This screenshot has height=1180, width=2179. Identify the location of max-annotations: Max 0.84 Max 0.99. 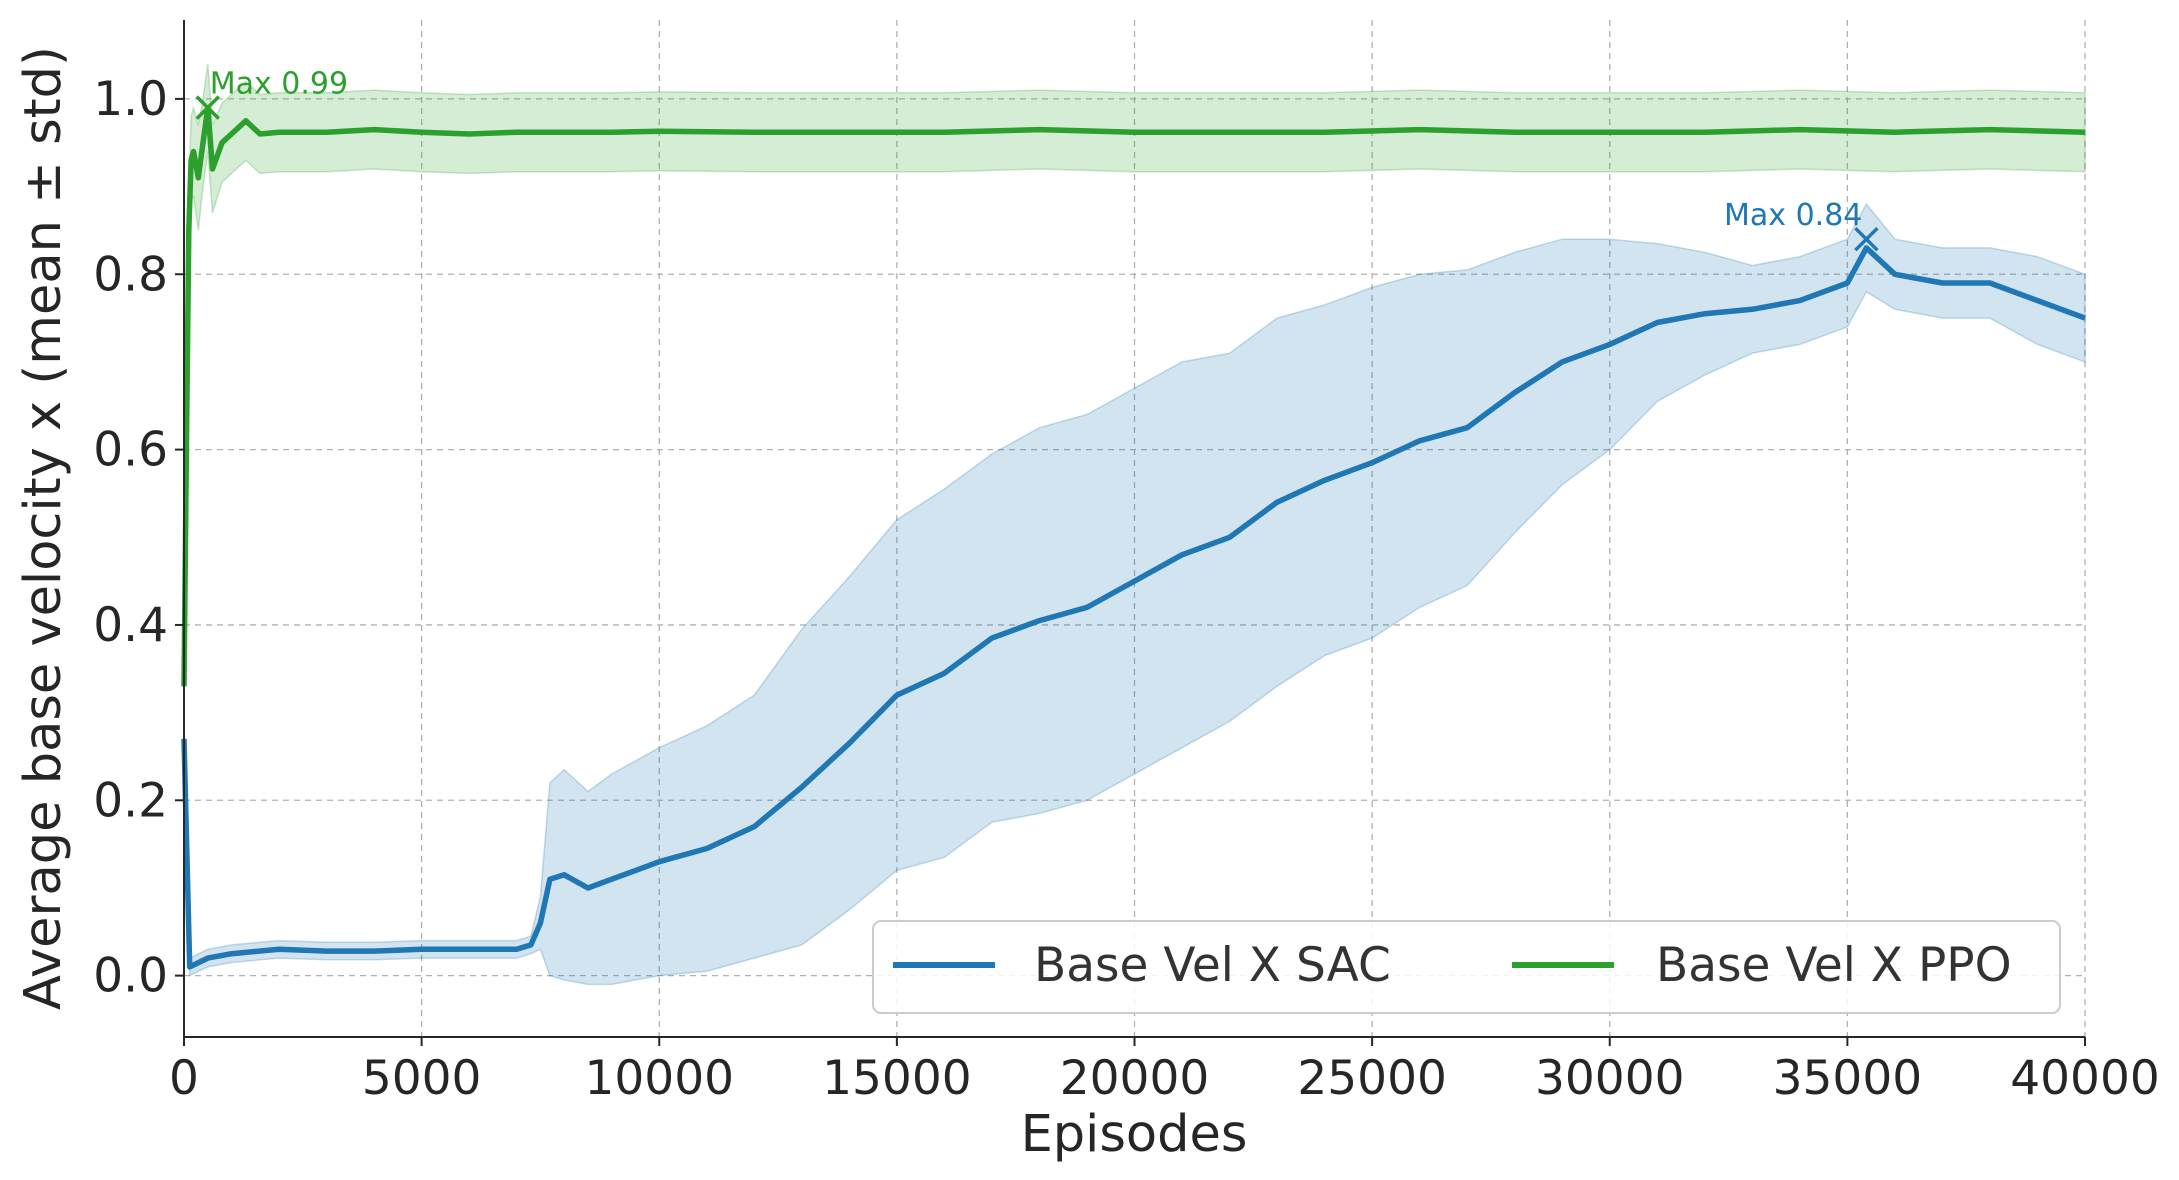
(1037, 159).